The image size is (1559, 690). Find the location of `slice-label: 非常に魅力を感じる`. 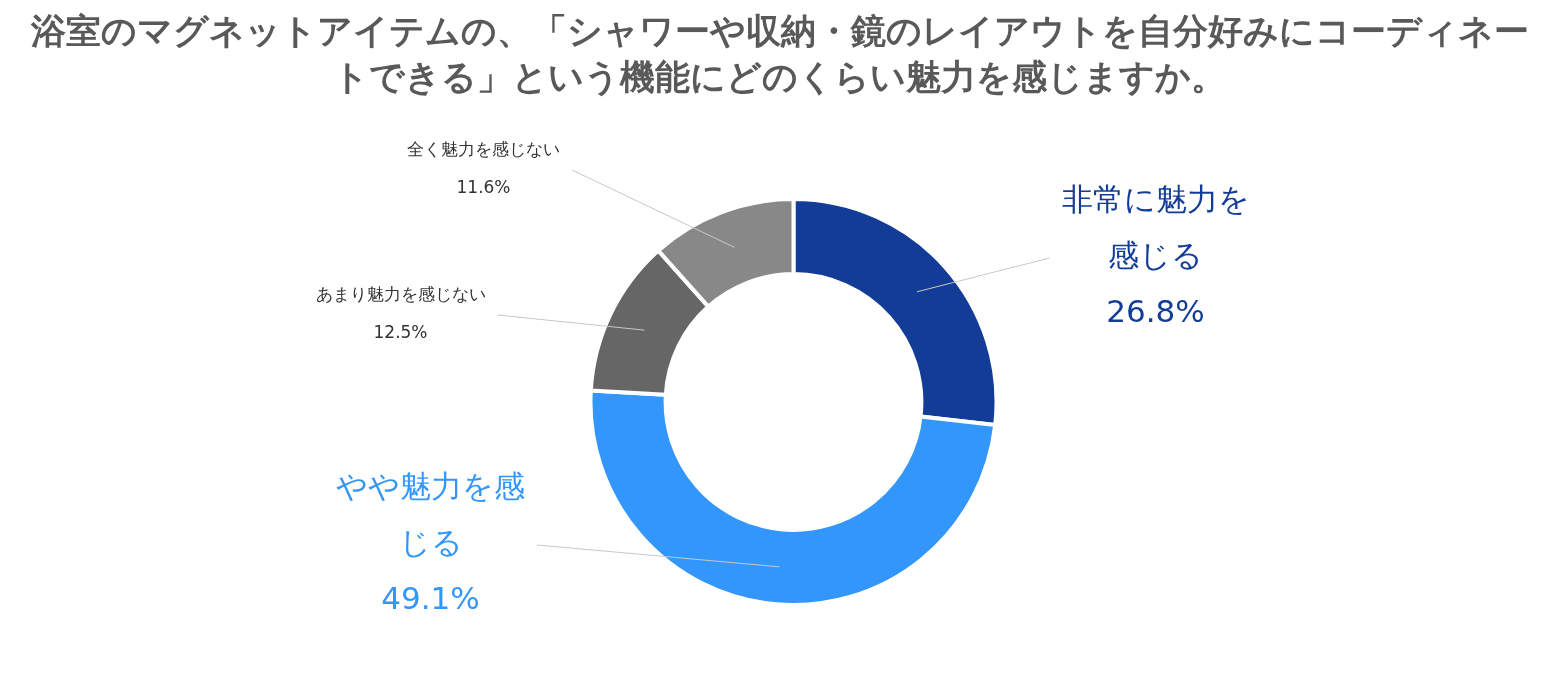

slice-label: 非常に魅力を感じる is located at coordinates (1155, 227).